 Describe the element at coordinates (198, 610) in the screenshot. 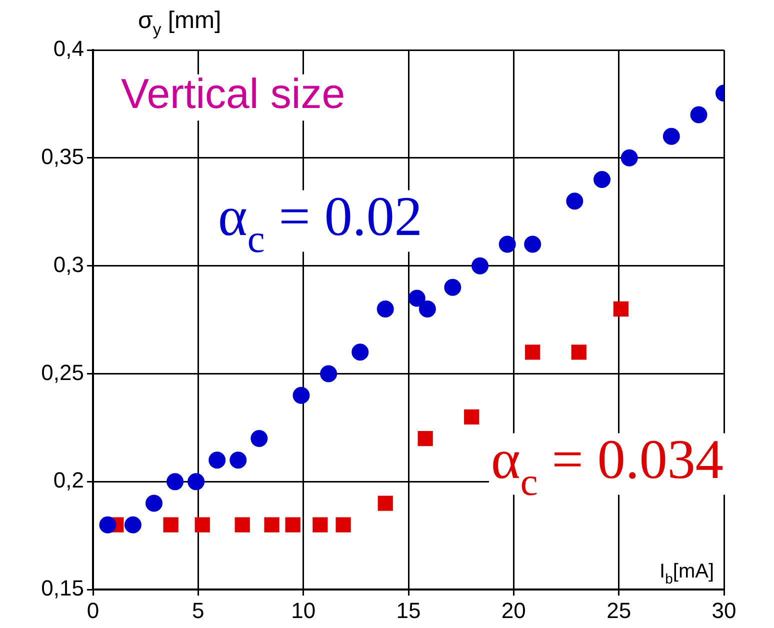

I see `x-tick-label: 5` at that location.